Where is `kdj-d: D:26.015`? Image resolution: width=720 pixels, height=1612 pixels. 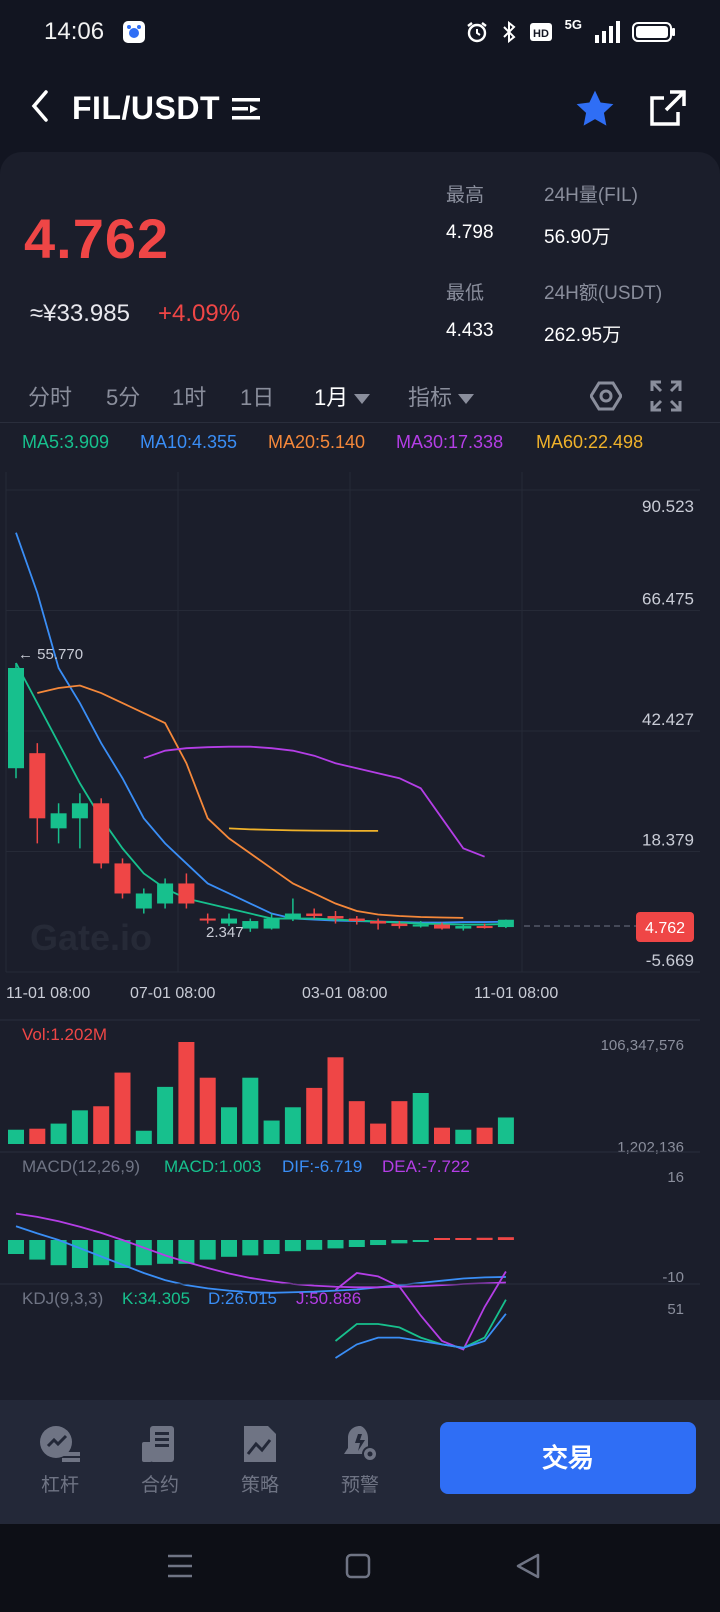 kdj-d: D:26.015 is located at coordinates (242, 1298).